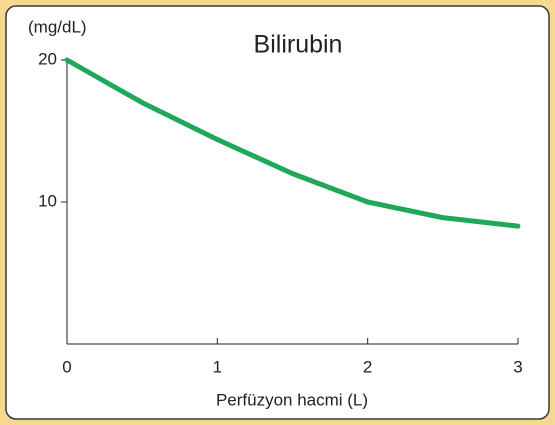  I want to click on x-tick-label: 1, so click(217, 366).